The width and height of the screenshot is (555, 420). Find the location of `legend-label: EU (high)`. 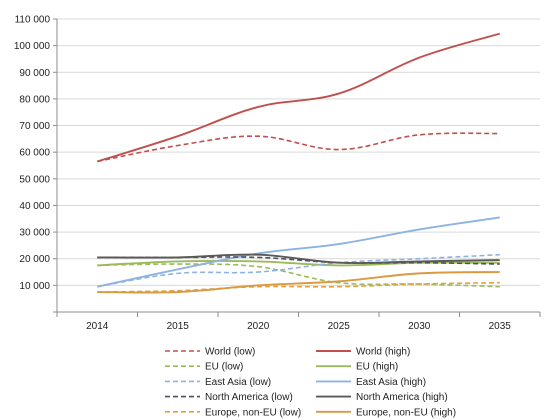

legend-label: EU (high) is located at coordinates (377, 367).